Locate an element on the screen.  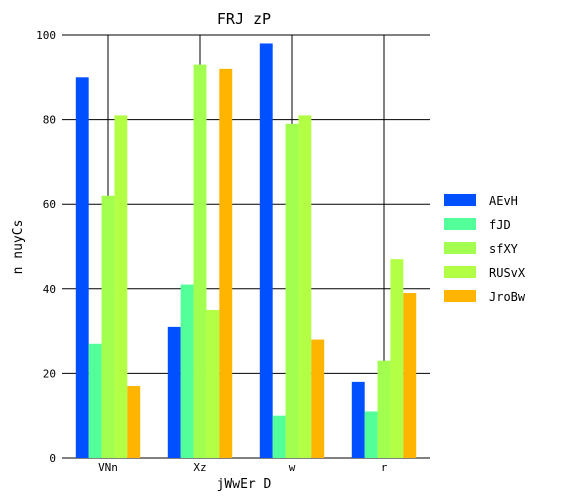
legend: AEvH fJD sfXY RUSvX JroBw is located at coordinates (485, 249).